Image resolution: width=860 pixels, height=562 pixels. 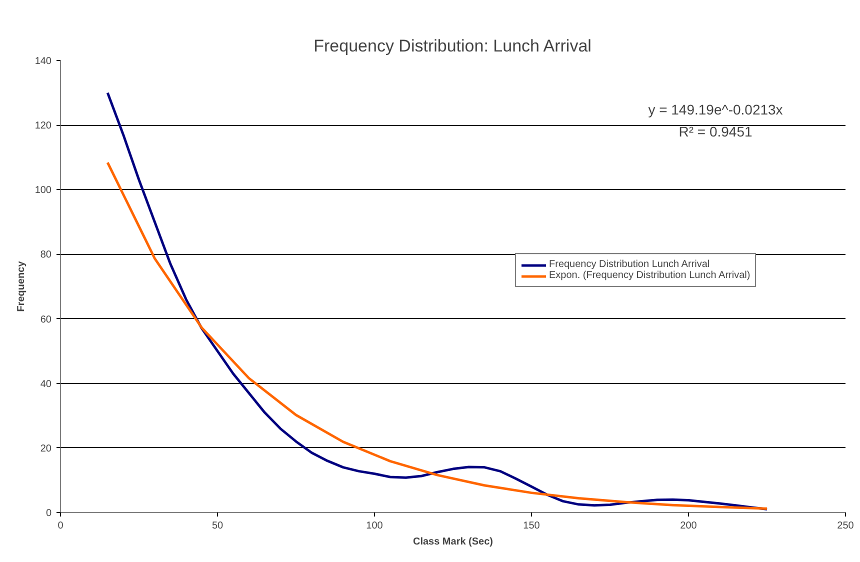 I want to click on x-tick-label: 150, so click(x=531, y=526).